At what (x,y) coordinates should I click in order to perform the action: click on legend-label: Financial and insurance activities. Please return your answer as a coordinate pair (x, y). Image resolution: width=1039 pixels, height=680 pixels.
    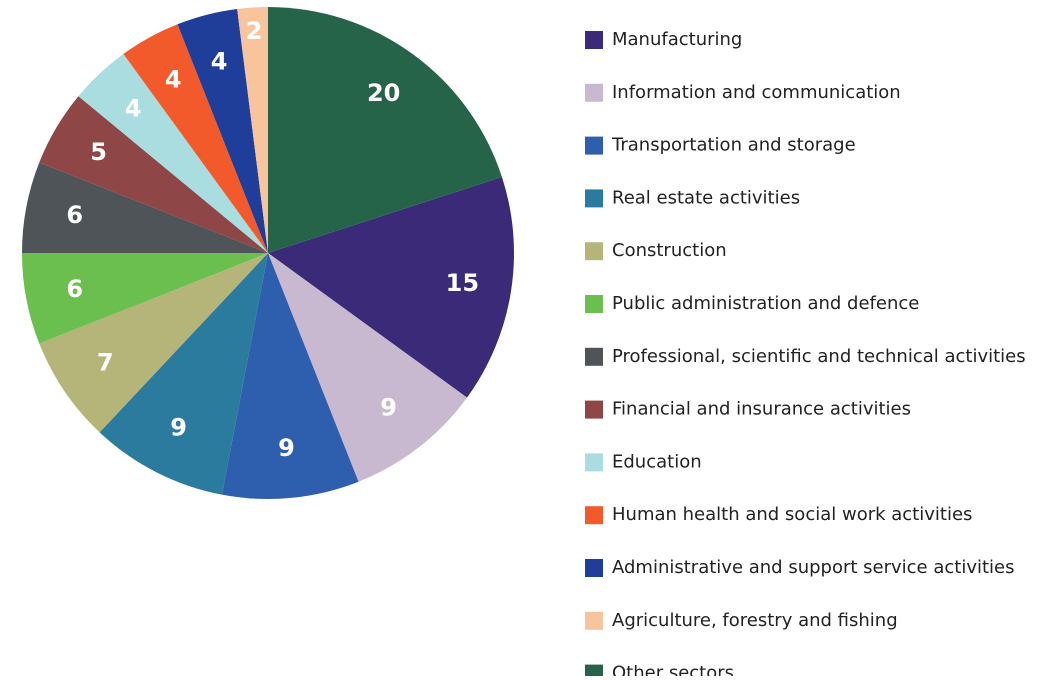
    Looking at the image, I should click on (761, 409).